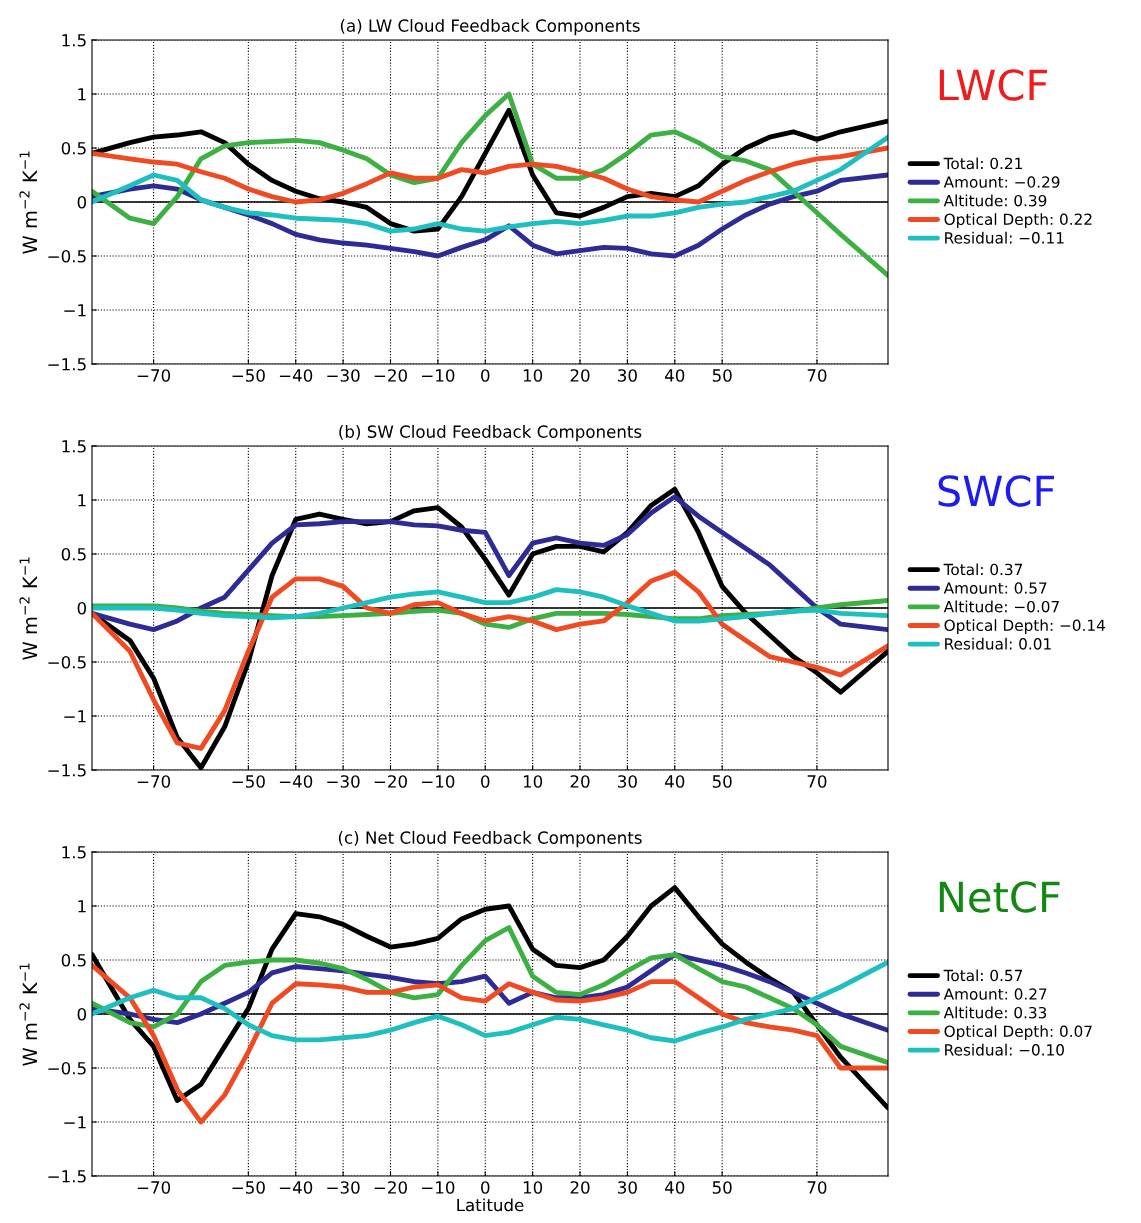 The height and width of the screenshot is (1223, 1141). I want to click on chart-title: (b) SW Cloud Feedback Components, so click(490, 433).